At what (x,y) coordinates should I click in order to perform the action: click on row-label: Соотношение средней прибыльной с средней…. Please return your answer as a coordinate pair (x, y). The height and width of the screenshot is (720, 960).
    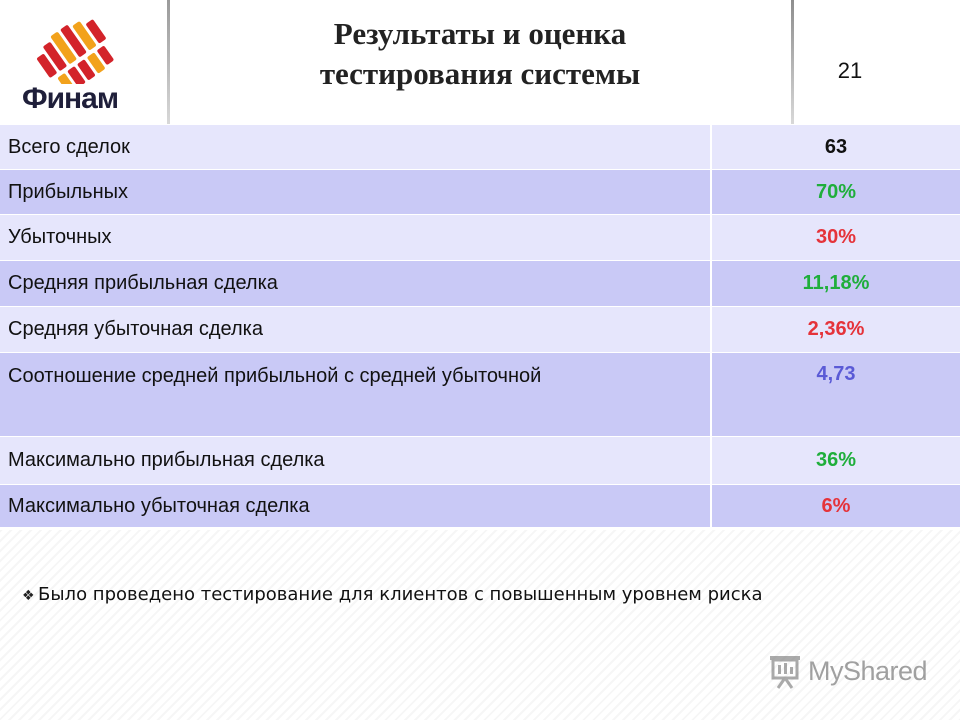
    Looking at the image, I should click on (355, 394).